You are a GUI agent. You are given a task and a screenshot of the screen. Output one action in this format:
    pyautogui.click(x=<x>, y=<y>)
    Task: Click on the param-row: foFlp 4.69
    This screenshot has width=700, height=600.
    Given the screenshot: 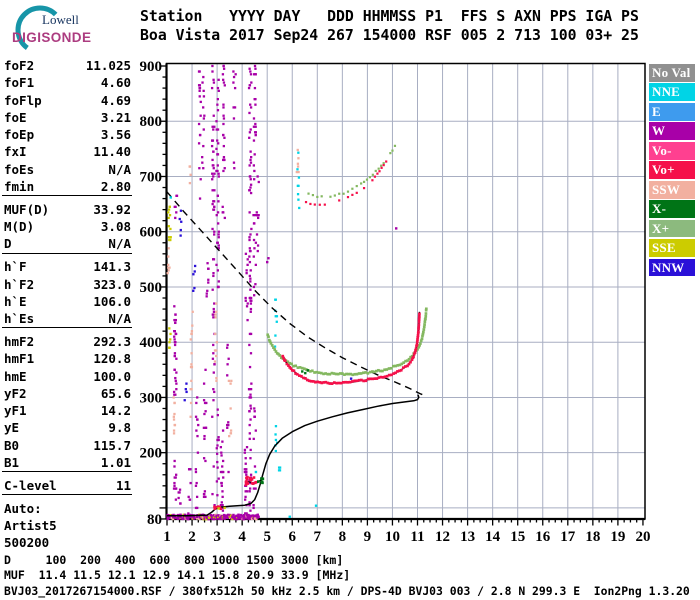 What is the action you would take?
    pyautogui.click(x=67, y=100)
    